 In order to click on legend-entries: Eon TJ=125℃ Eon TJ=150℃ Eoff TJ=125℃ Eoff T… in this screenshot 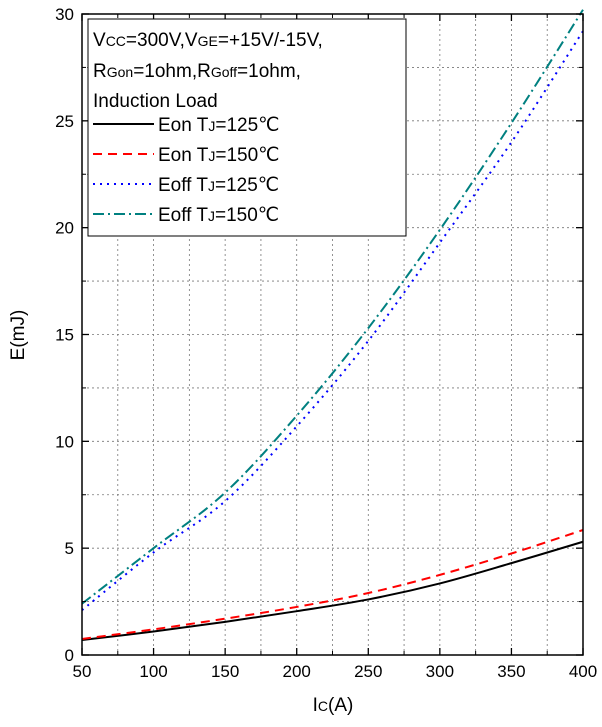, I will do `click(186, 170)`.